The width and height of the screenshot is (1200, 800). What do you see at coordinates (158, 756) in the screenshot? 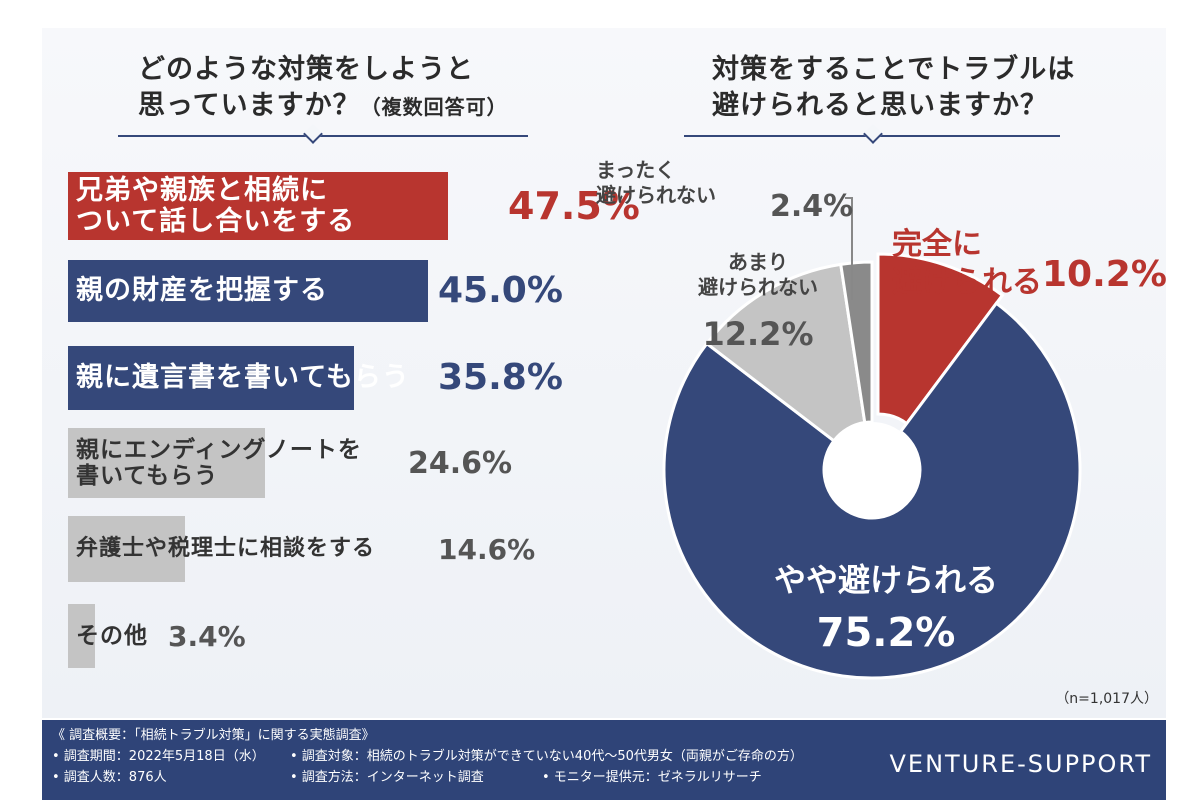
I see `footer-period: • 調査期間：2022年5月18日（水）` at bounding box center [158, 756].